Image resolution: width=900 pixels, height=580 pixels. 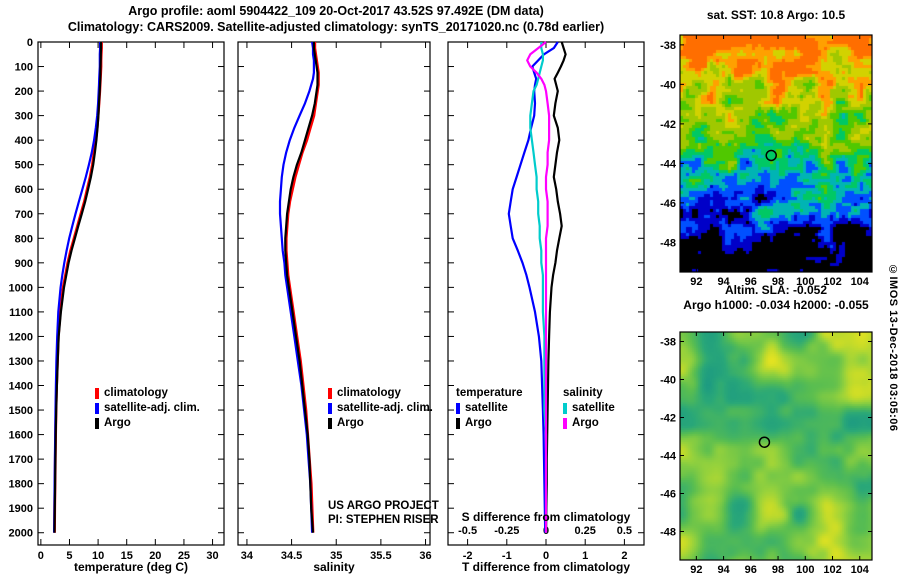 I want to click on t-difference-axis-label: T difference from climatology, so click(x=546, y=567).